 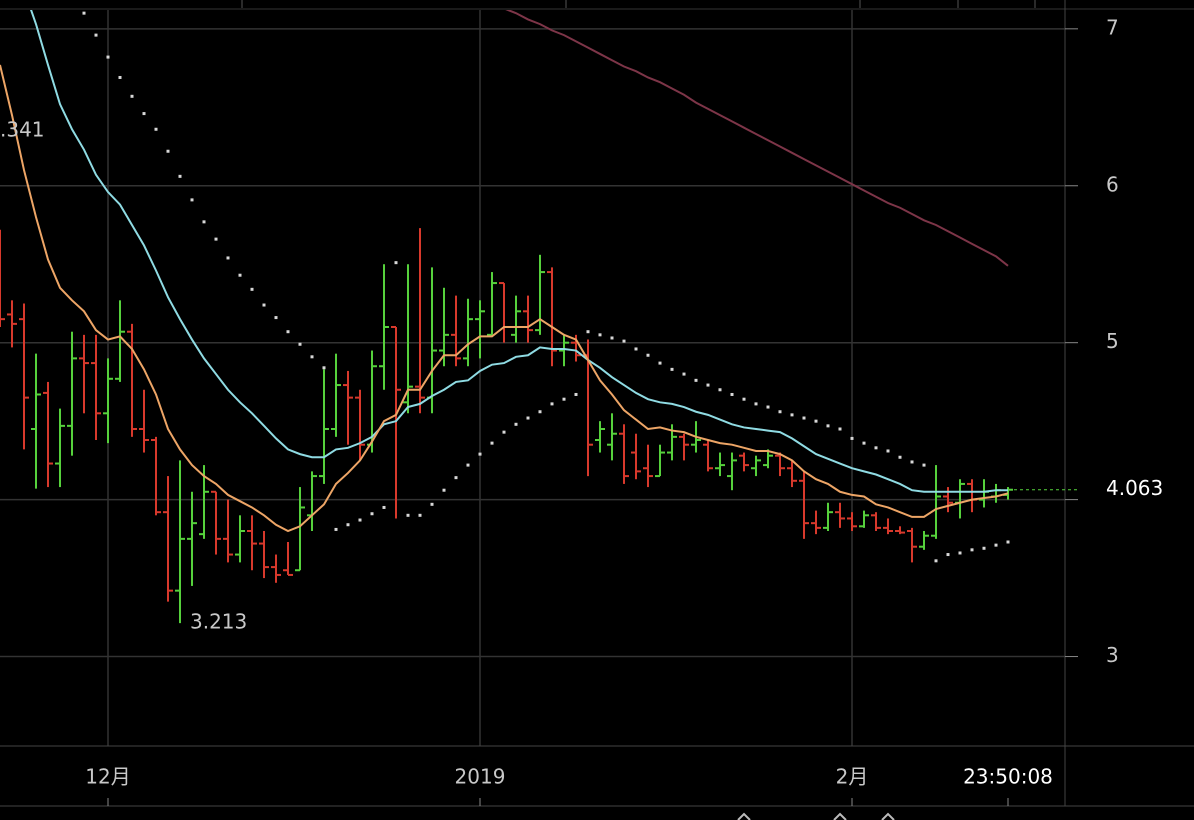 What do you see at coordinates (1112, 341) in the screenshot?
I see `y-tick-label: 5` at bounding box center [1112, 341].